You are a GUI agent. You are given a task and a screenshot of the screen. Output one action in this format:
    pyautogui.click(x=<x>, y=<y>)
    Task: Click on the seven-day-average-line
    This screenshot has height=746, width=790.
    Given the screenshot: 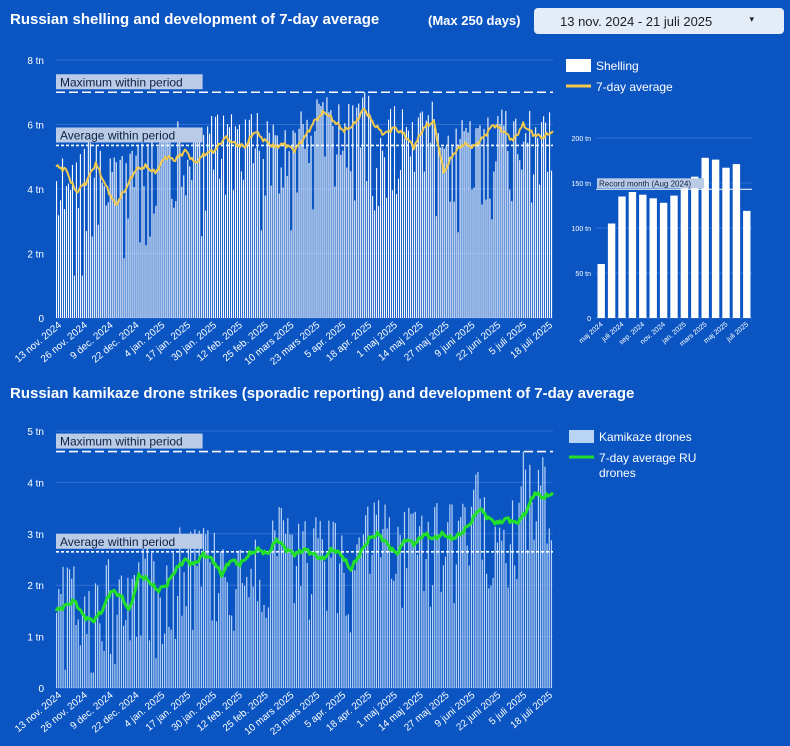 What is the action you would take?
    pyautogui.click(x=304, y=557)
    